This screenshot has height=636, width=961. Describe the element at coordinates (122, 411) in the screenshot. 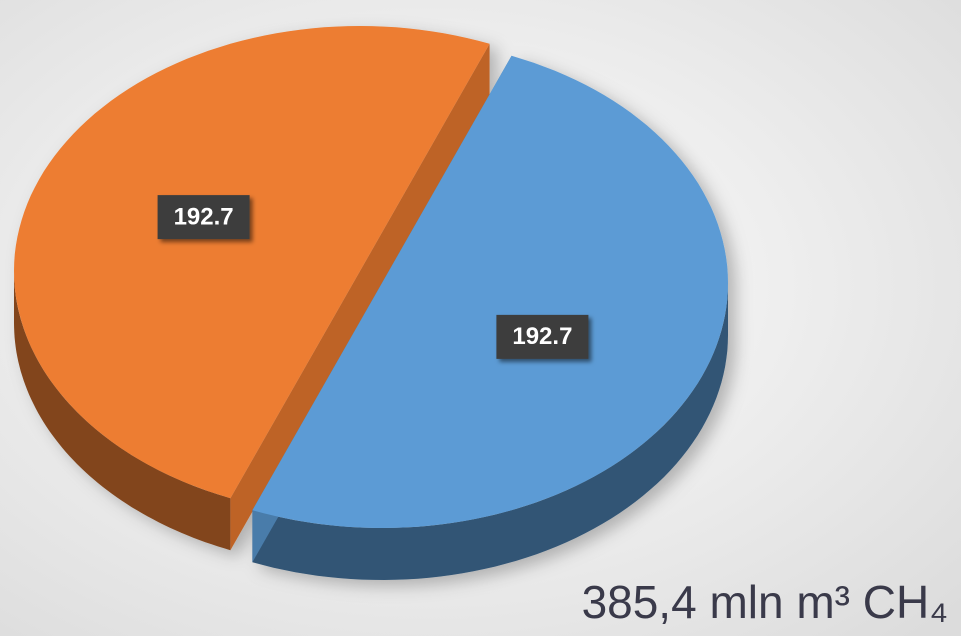

I see `slice-side` at that location.